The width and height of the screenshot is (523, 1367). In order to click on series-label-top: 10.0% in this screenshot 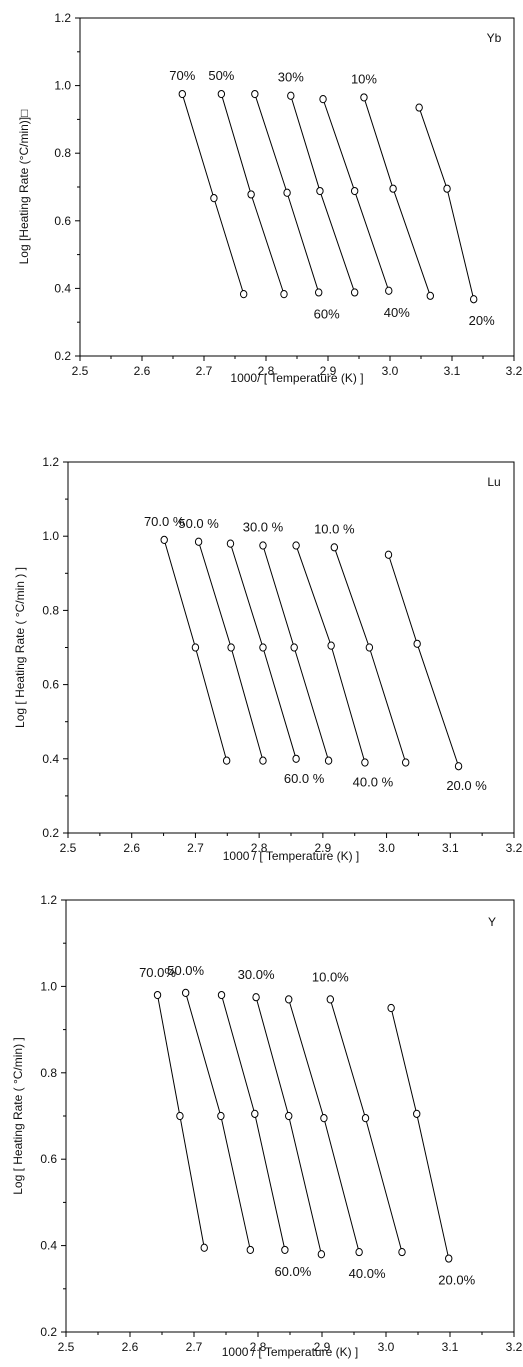, I will do `click(330, 976)`.